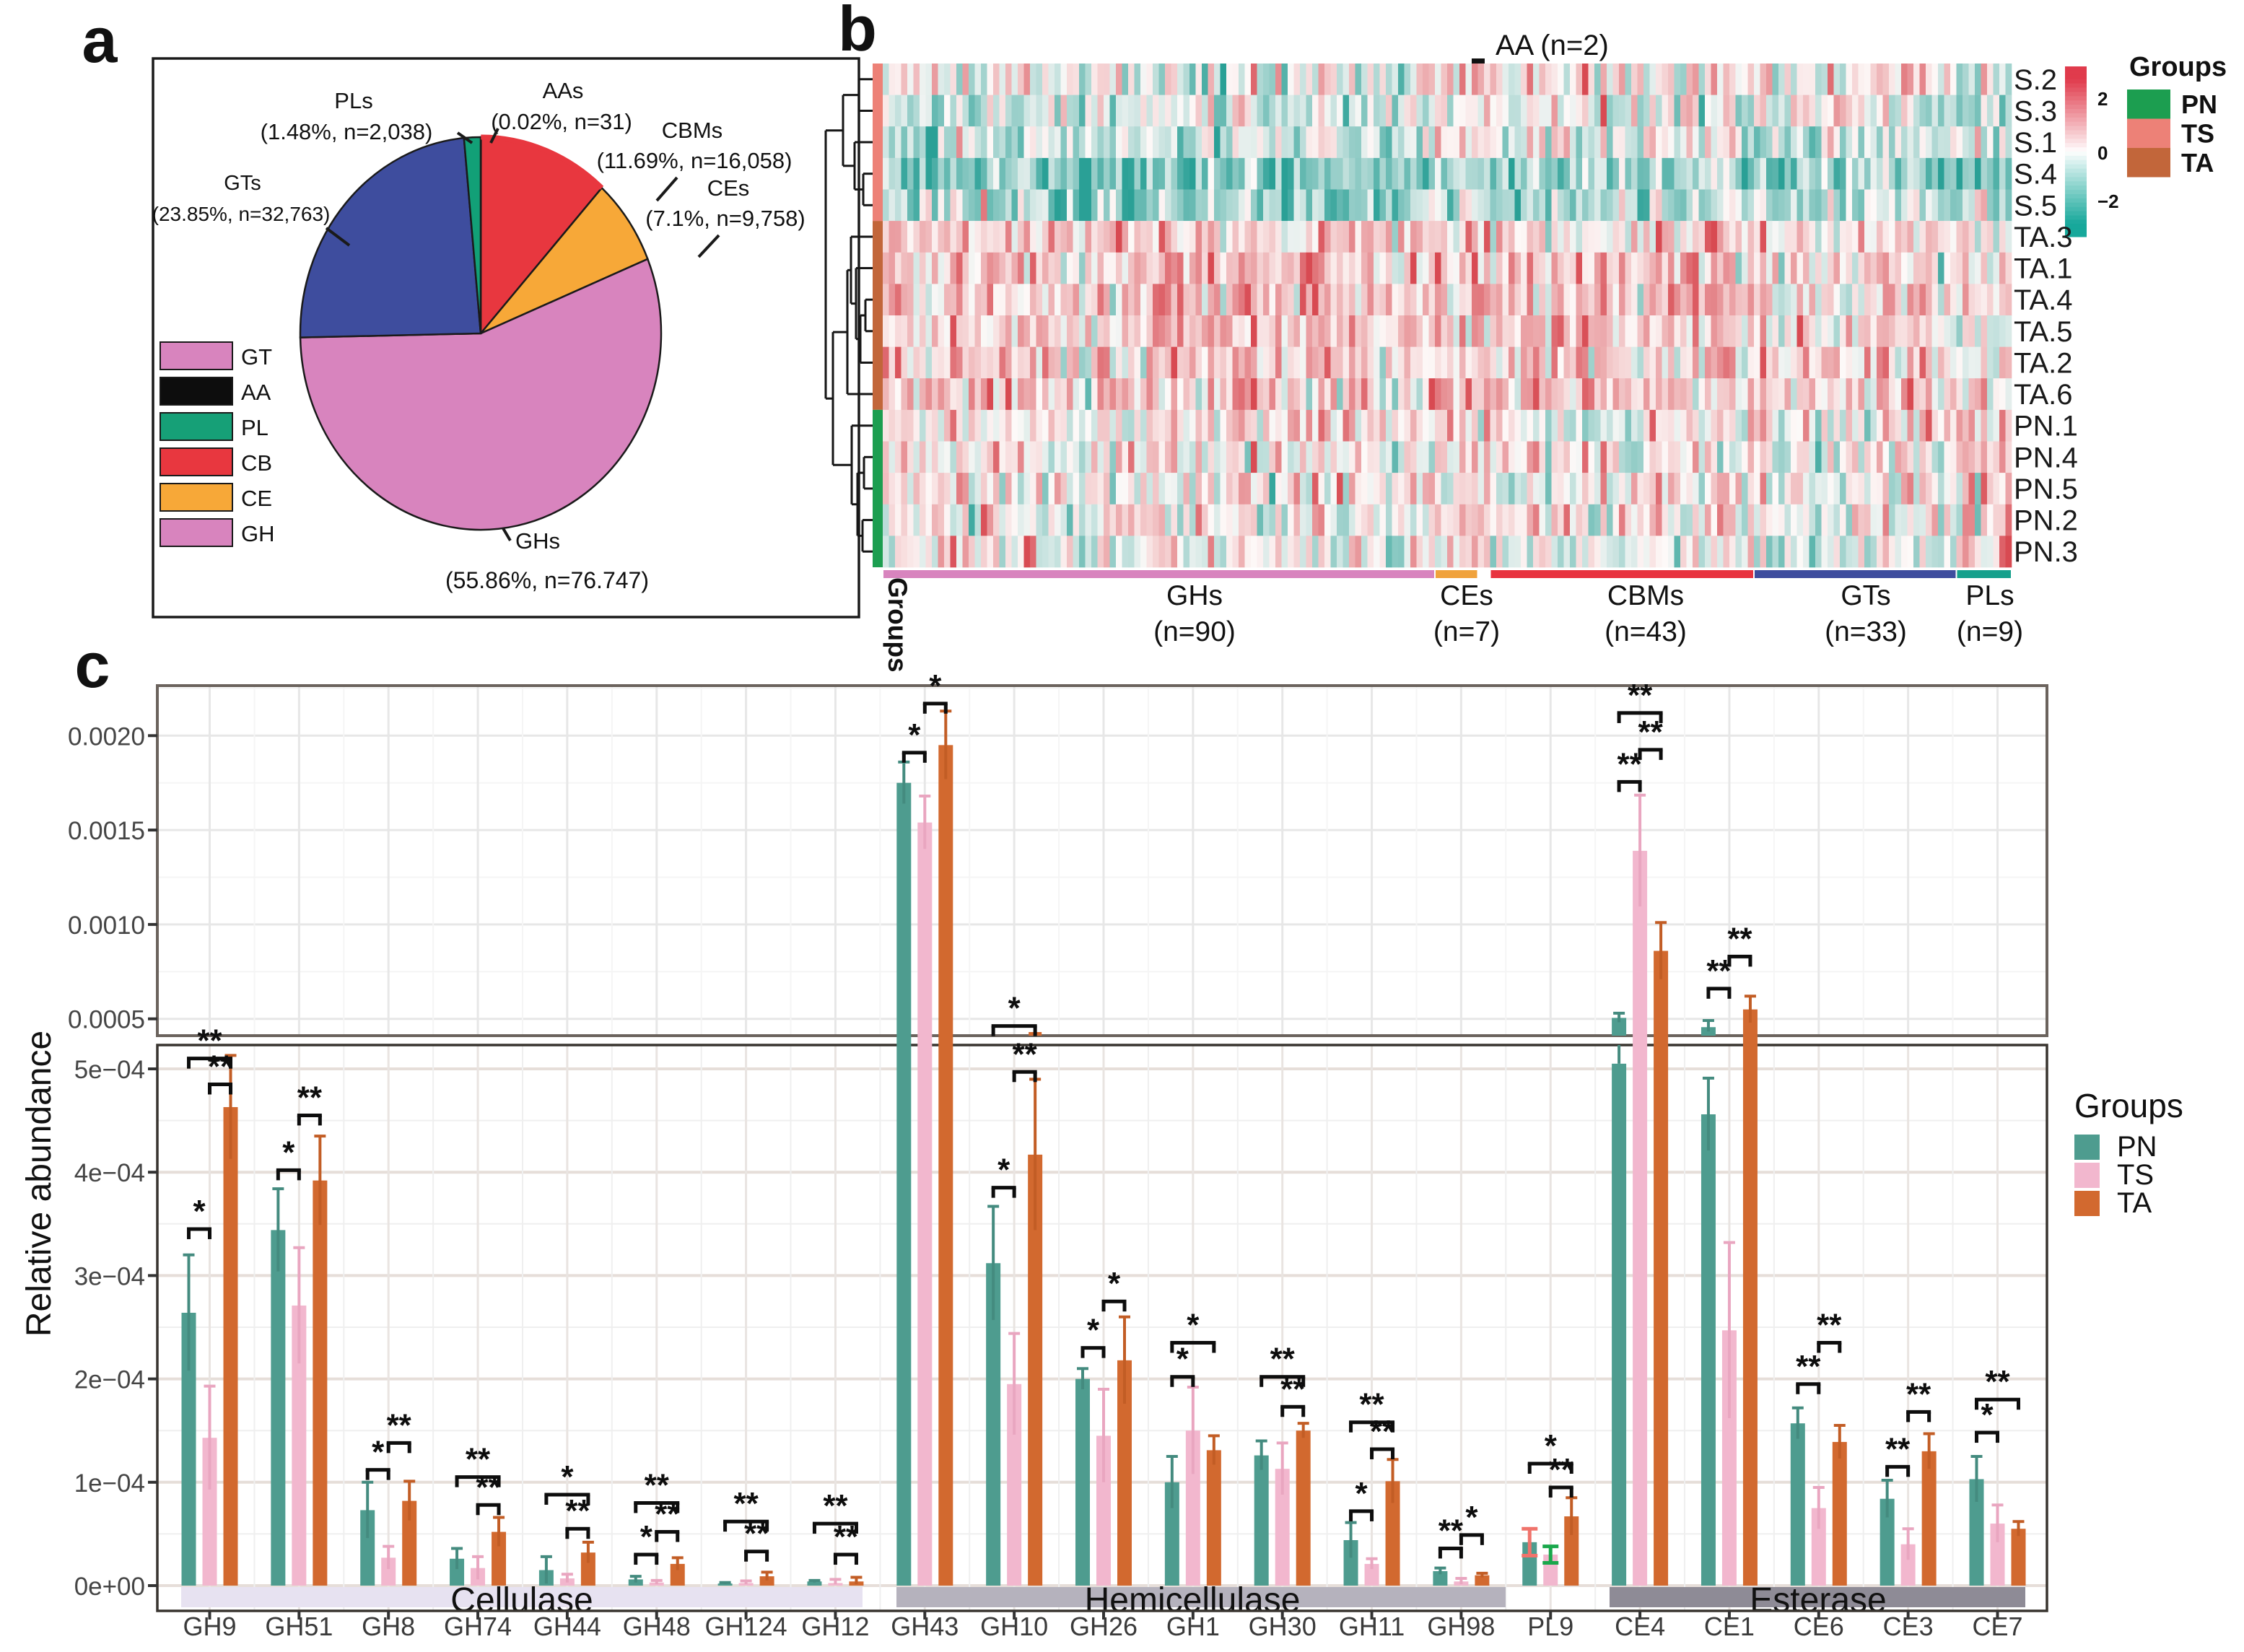 The height and width of the screenshot is (1652, 2244). What do you see at coordinates (1104, 1626) in the screenshot?
I see `svg-text: GH26` at bounding box center [1104, 1626].